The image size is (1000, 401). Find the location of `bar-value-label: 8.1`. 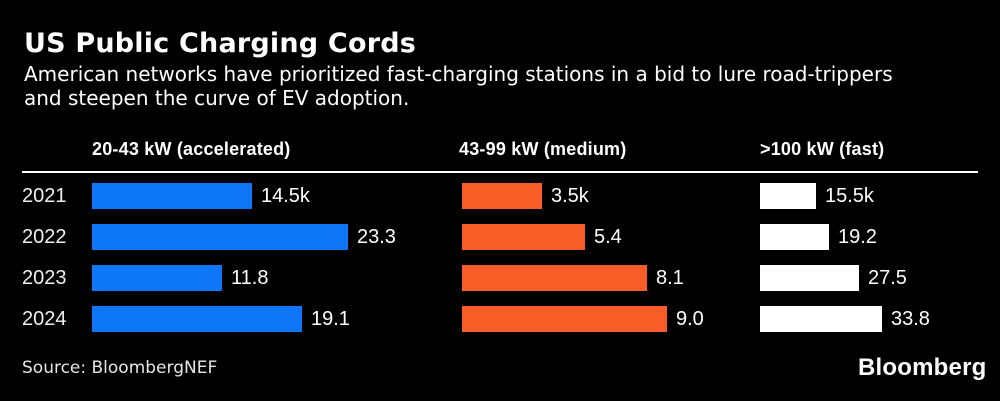

bar-value-label: 8.1 is located at coordinates (670, 278).